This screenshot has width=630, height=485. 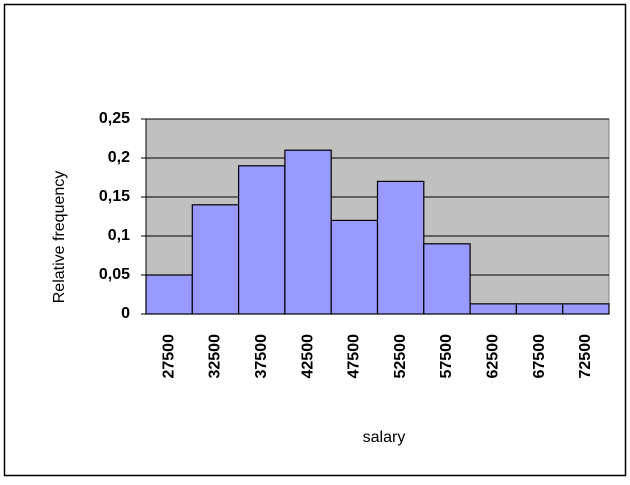 I want to click on y-tick-label: 0,1, so click(x=119, y=235).